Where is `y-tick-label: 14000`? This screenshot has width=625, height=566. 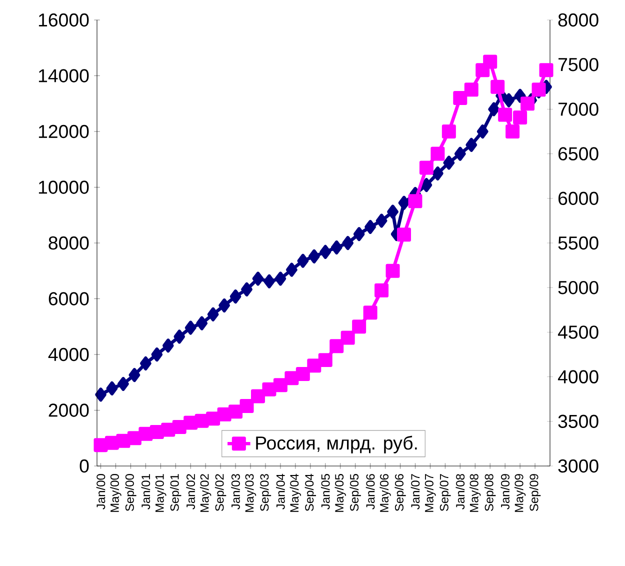
y-tick-label: 14000 is located at coordinates (63, 75).